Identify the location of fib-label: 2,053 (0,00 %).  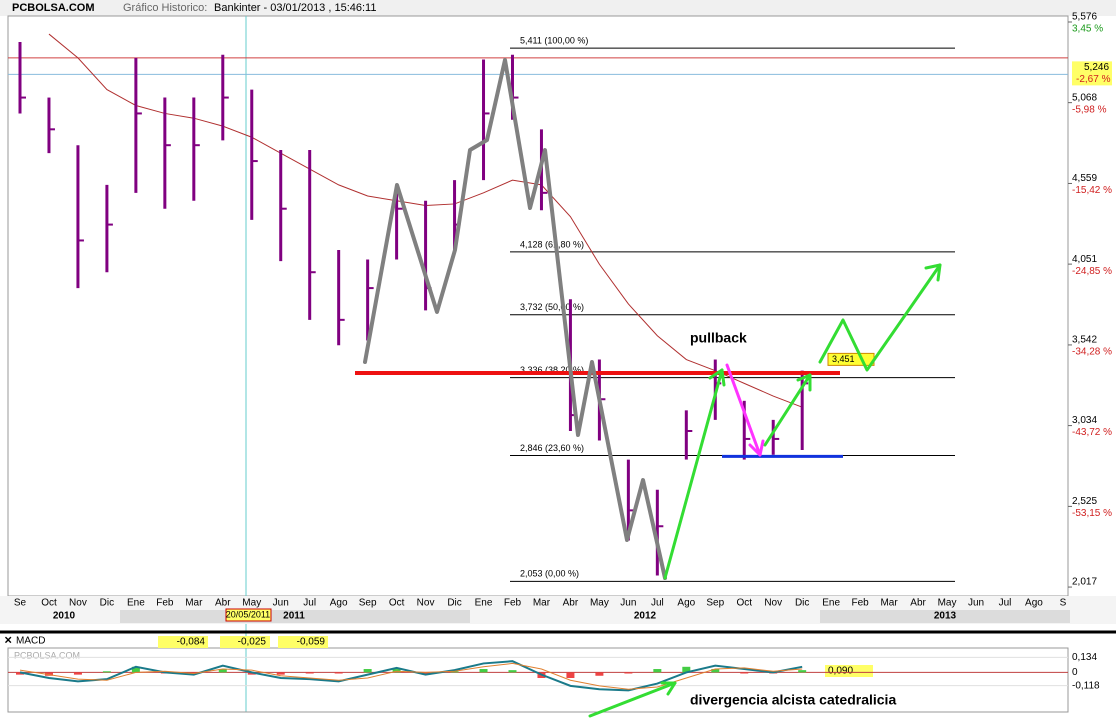
(549, 574).